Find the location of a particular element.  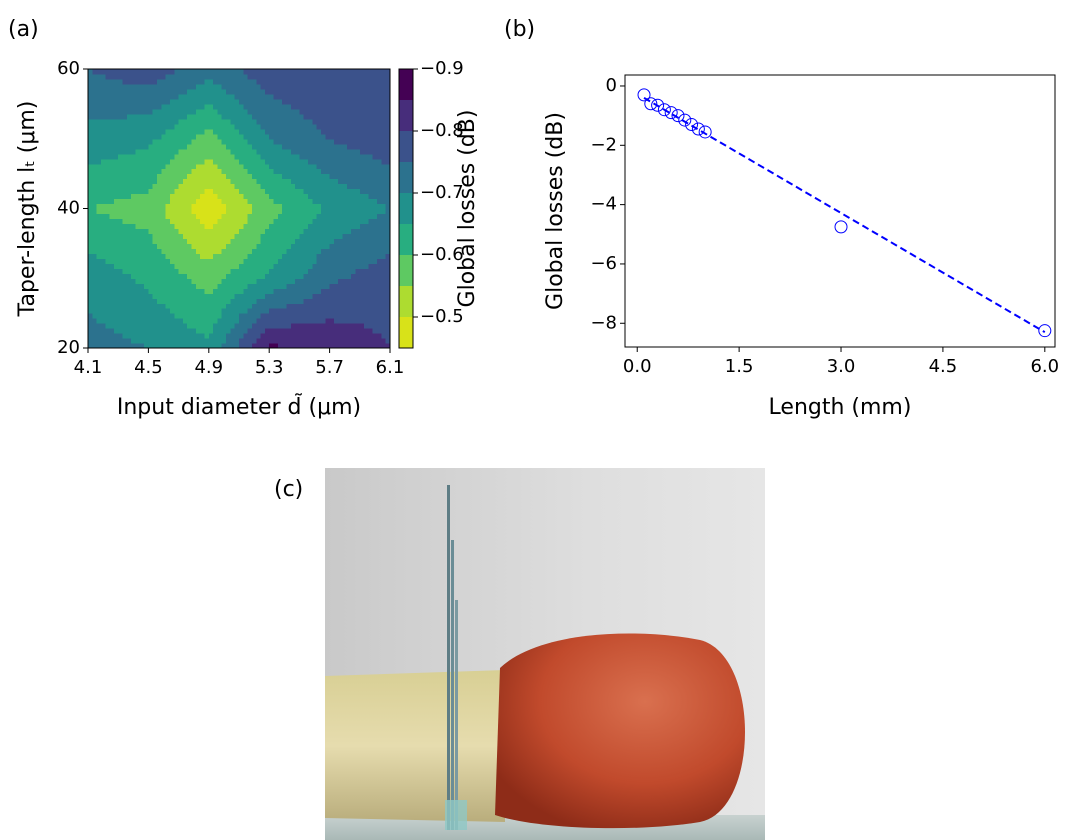

data-point is located at coordinates (658, 105).